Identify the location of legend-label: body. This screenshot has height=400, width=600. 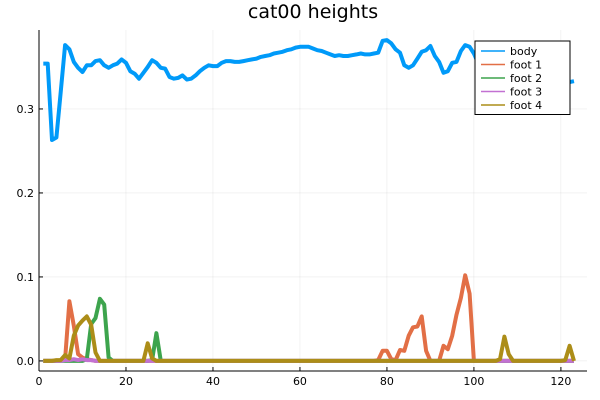
(524, 51).